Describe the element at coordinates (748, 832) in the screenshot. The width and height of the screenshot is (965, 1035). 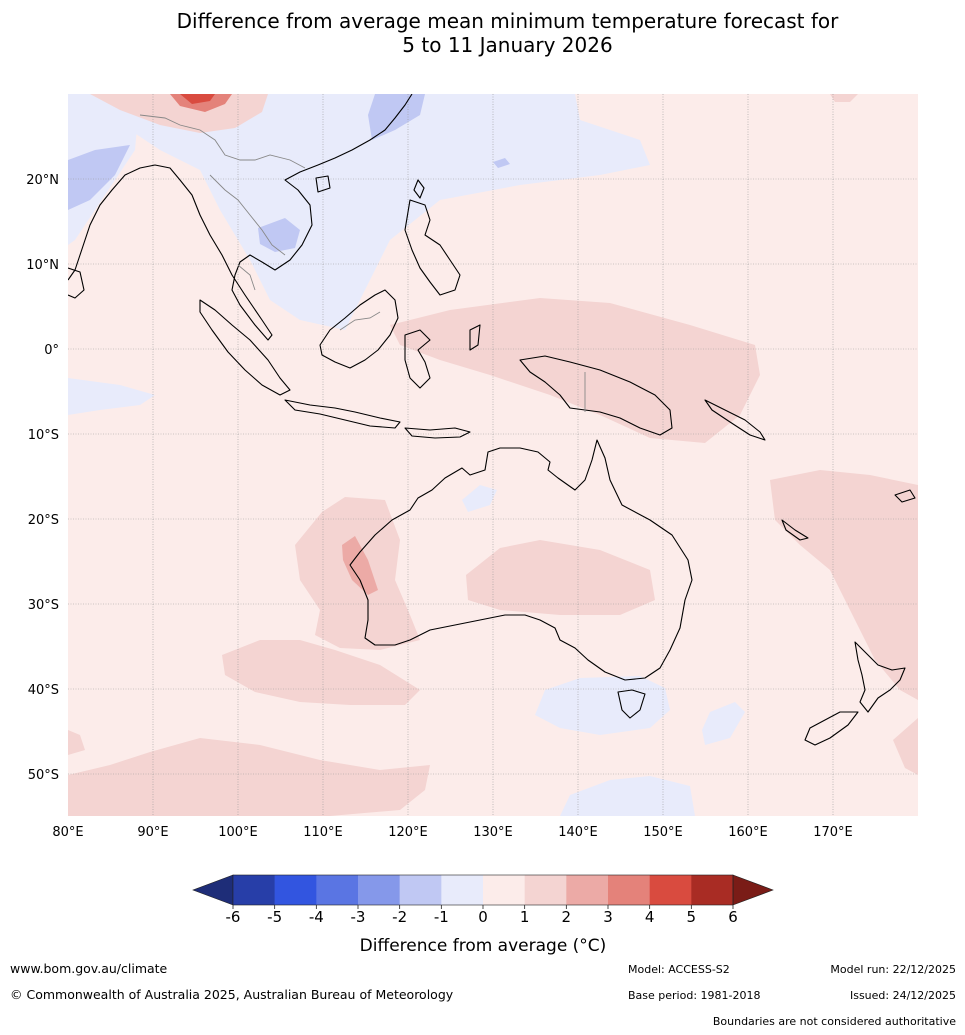
I see `lon-label: 160°E` at that location.